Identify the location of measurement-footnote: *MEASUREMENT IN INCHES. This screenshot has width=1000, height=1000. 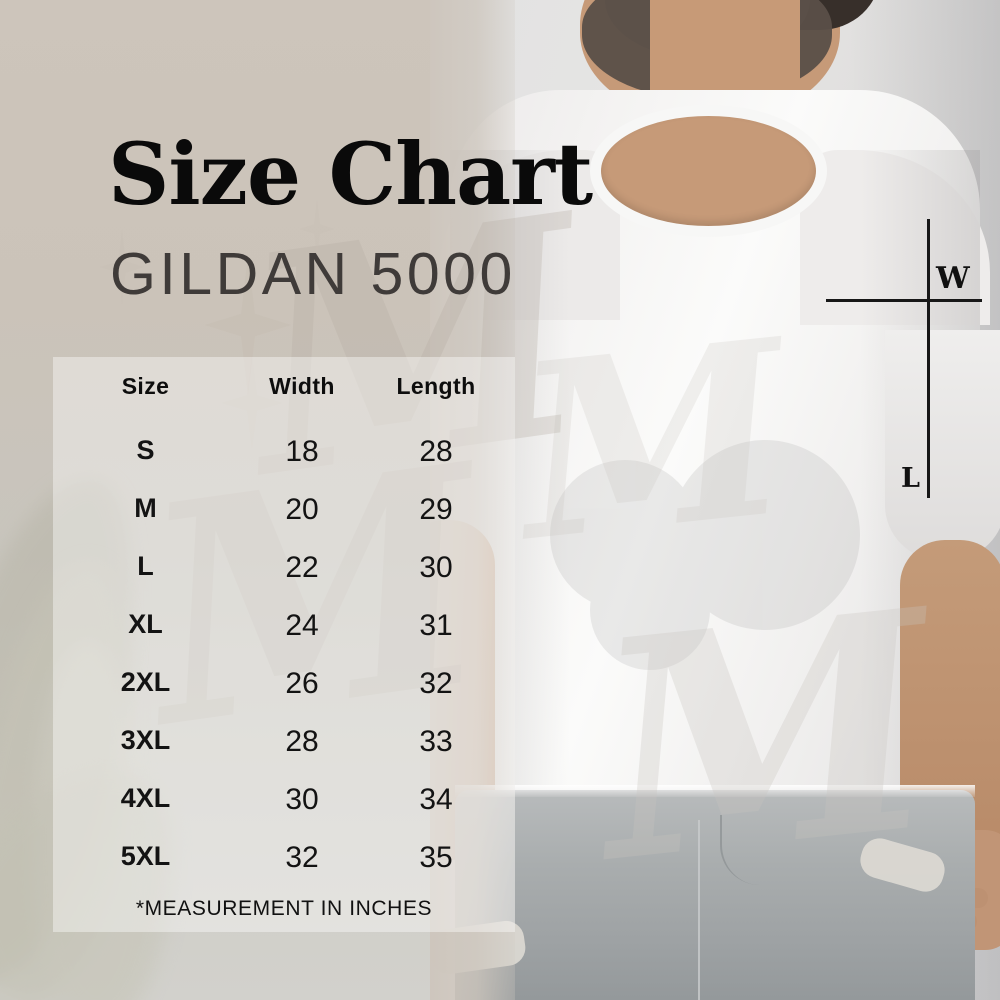
(284, 908).